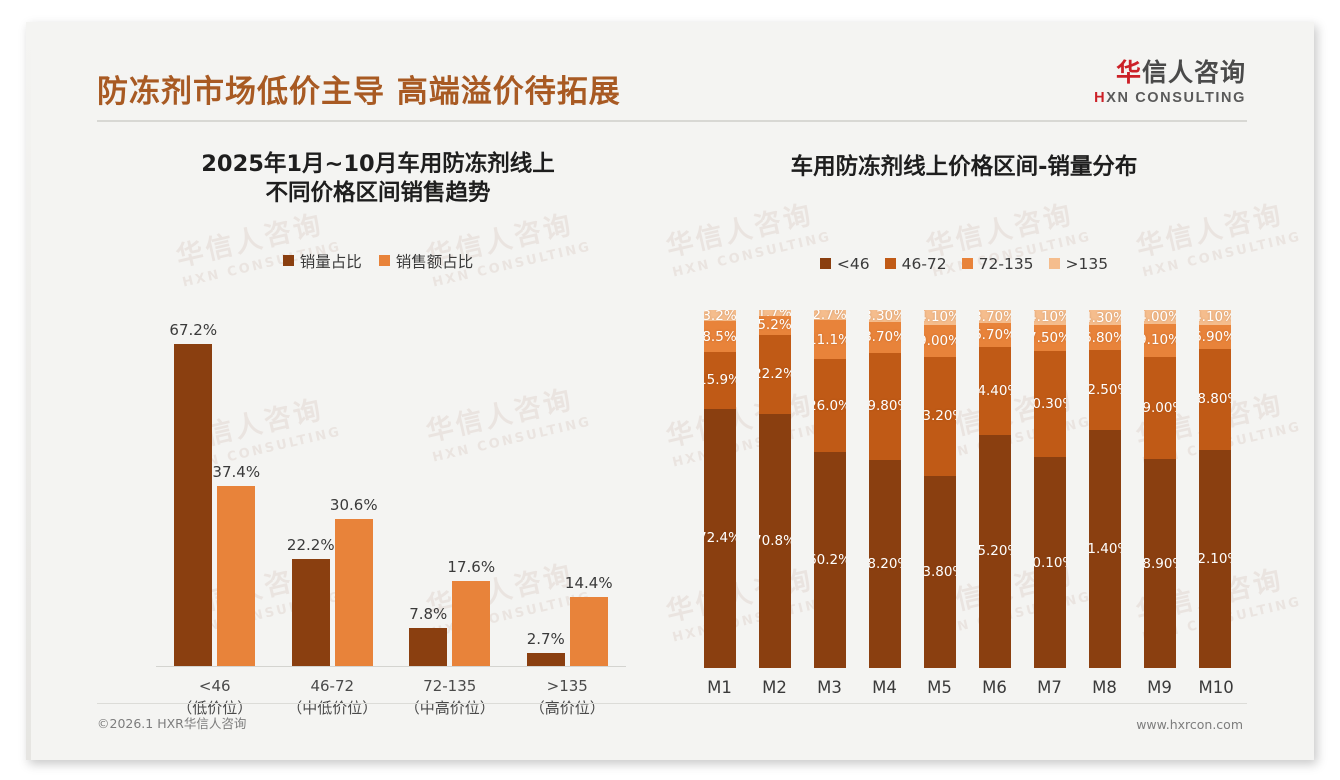  Describe the element at coordinates (719, 489) in the screenshot. I see `stacked-bar-M1: 3.2% 8.5% 15.9% 72.4%` at that location.